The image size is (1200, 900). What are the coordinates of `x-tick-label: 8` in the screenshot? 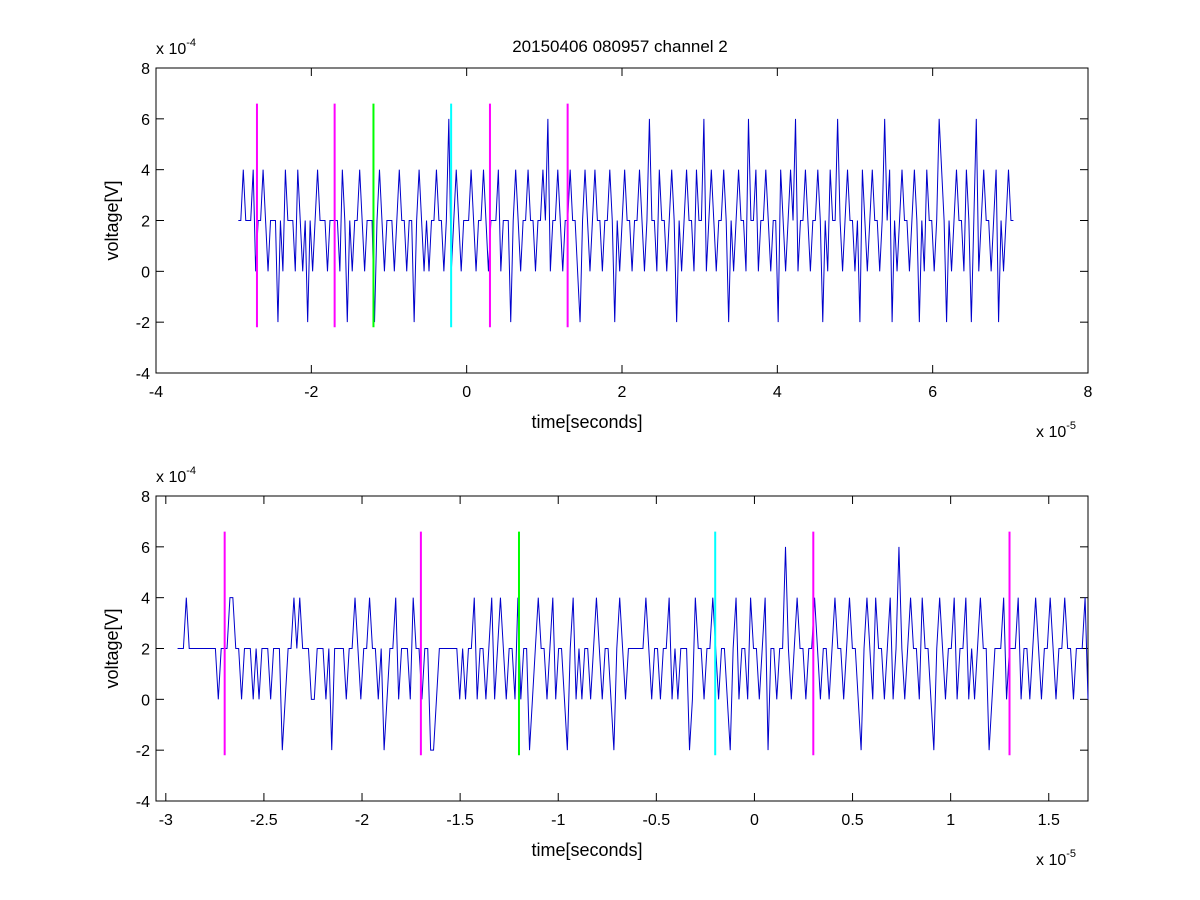 It's located at (1088, 392).